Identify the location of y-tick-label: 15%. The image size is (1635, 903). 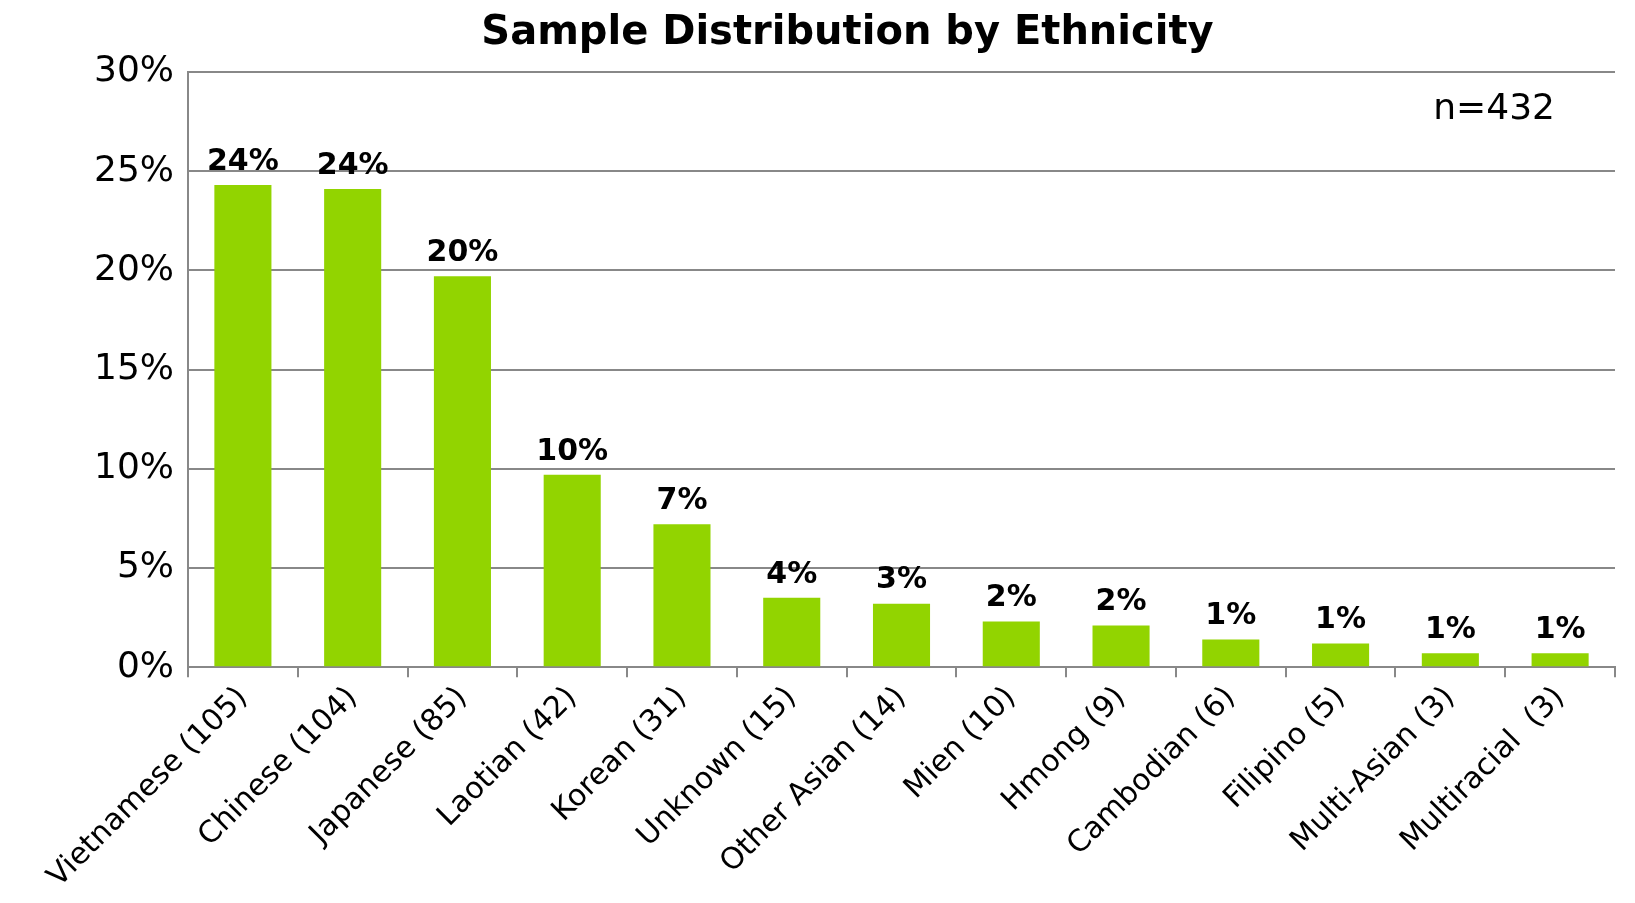
(134, 366).